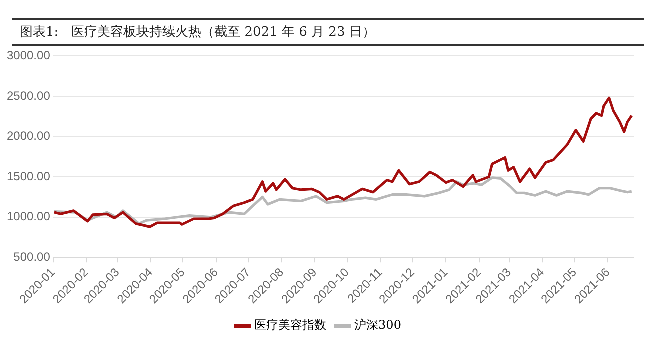 The image size is (656, 342). Describe the element at coordinates (28, 217) in the screenshot. I see `y-tick-label: 1000.00` at that location.